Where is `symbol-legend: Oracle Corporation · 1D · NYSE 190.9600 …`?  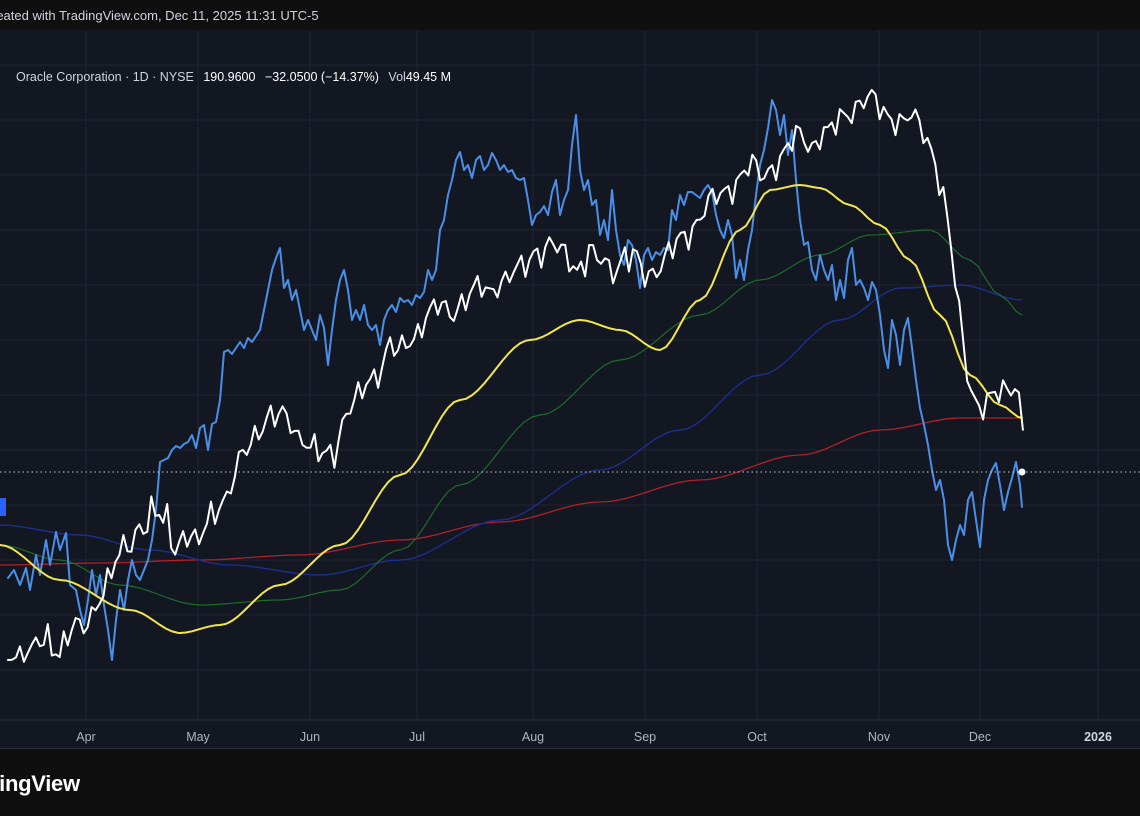
symbol-legend: Oracle Corporation · 1D · NYSE 190.9600 … is located at coordinates (236, 77).